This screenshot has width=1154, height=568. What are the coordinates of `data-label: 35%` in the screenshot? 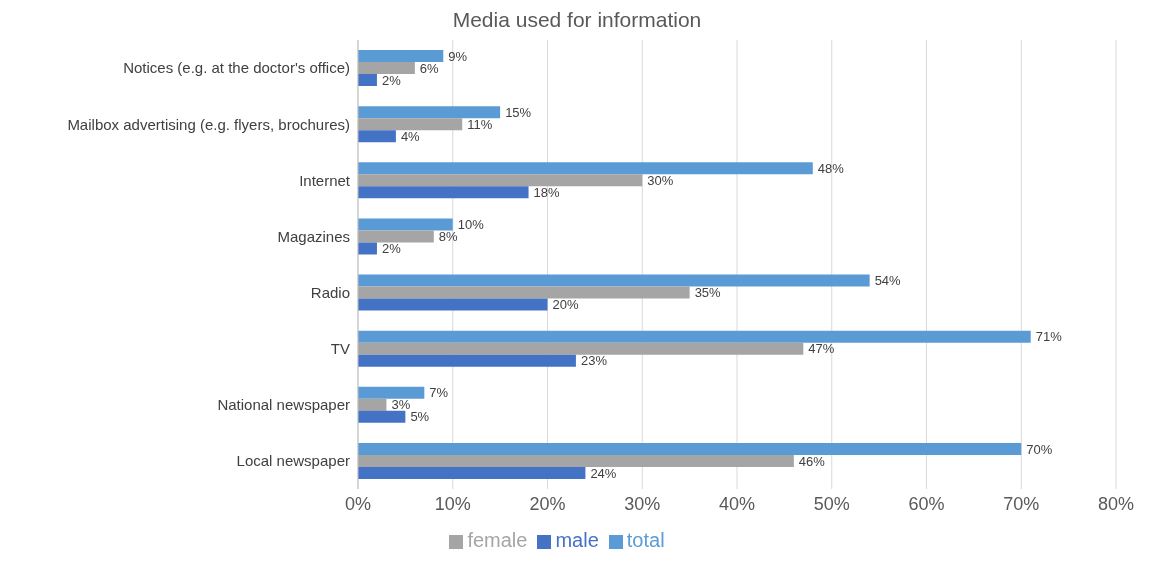 It's located at (708, 293).